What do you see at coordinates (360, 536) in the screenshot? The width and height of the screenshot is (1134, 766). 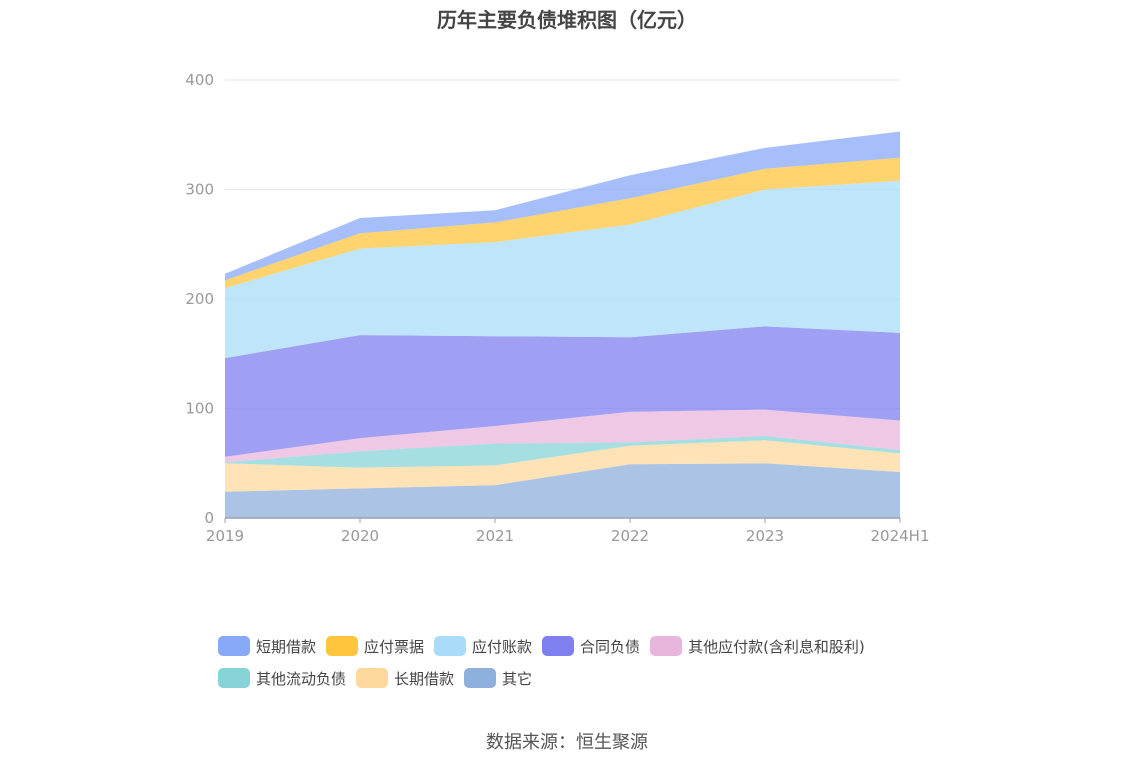 I see `x-tick-label: 2020` at bounding box center [360, 536].